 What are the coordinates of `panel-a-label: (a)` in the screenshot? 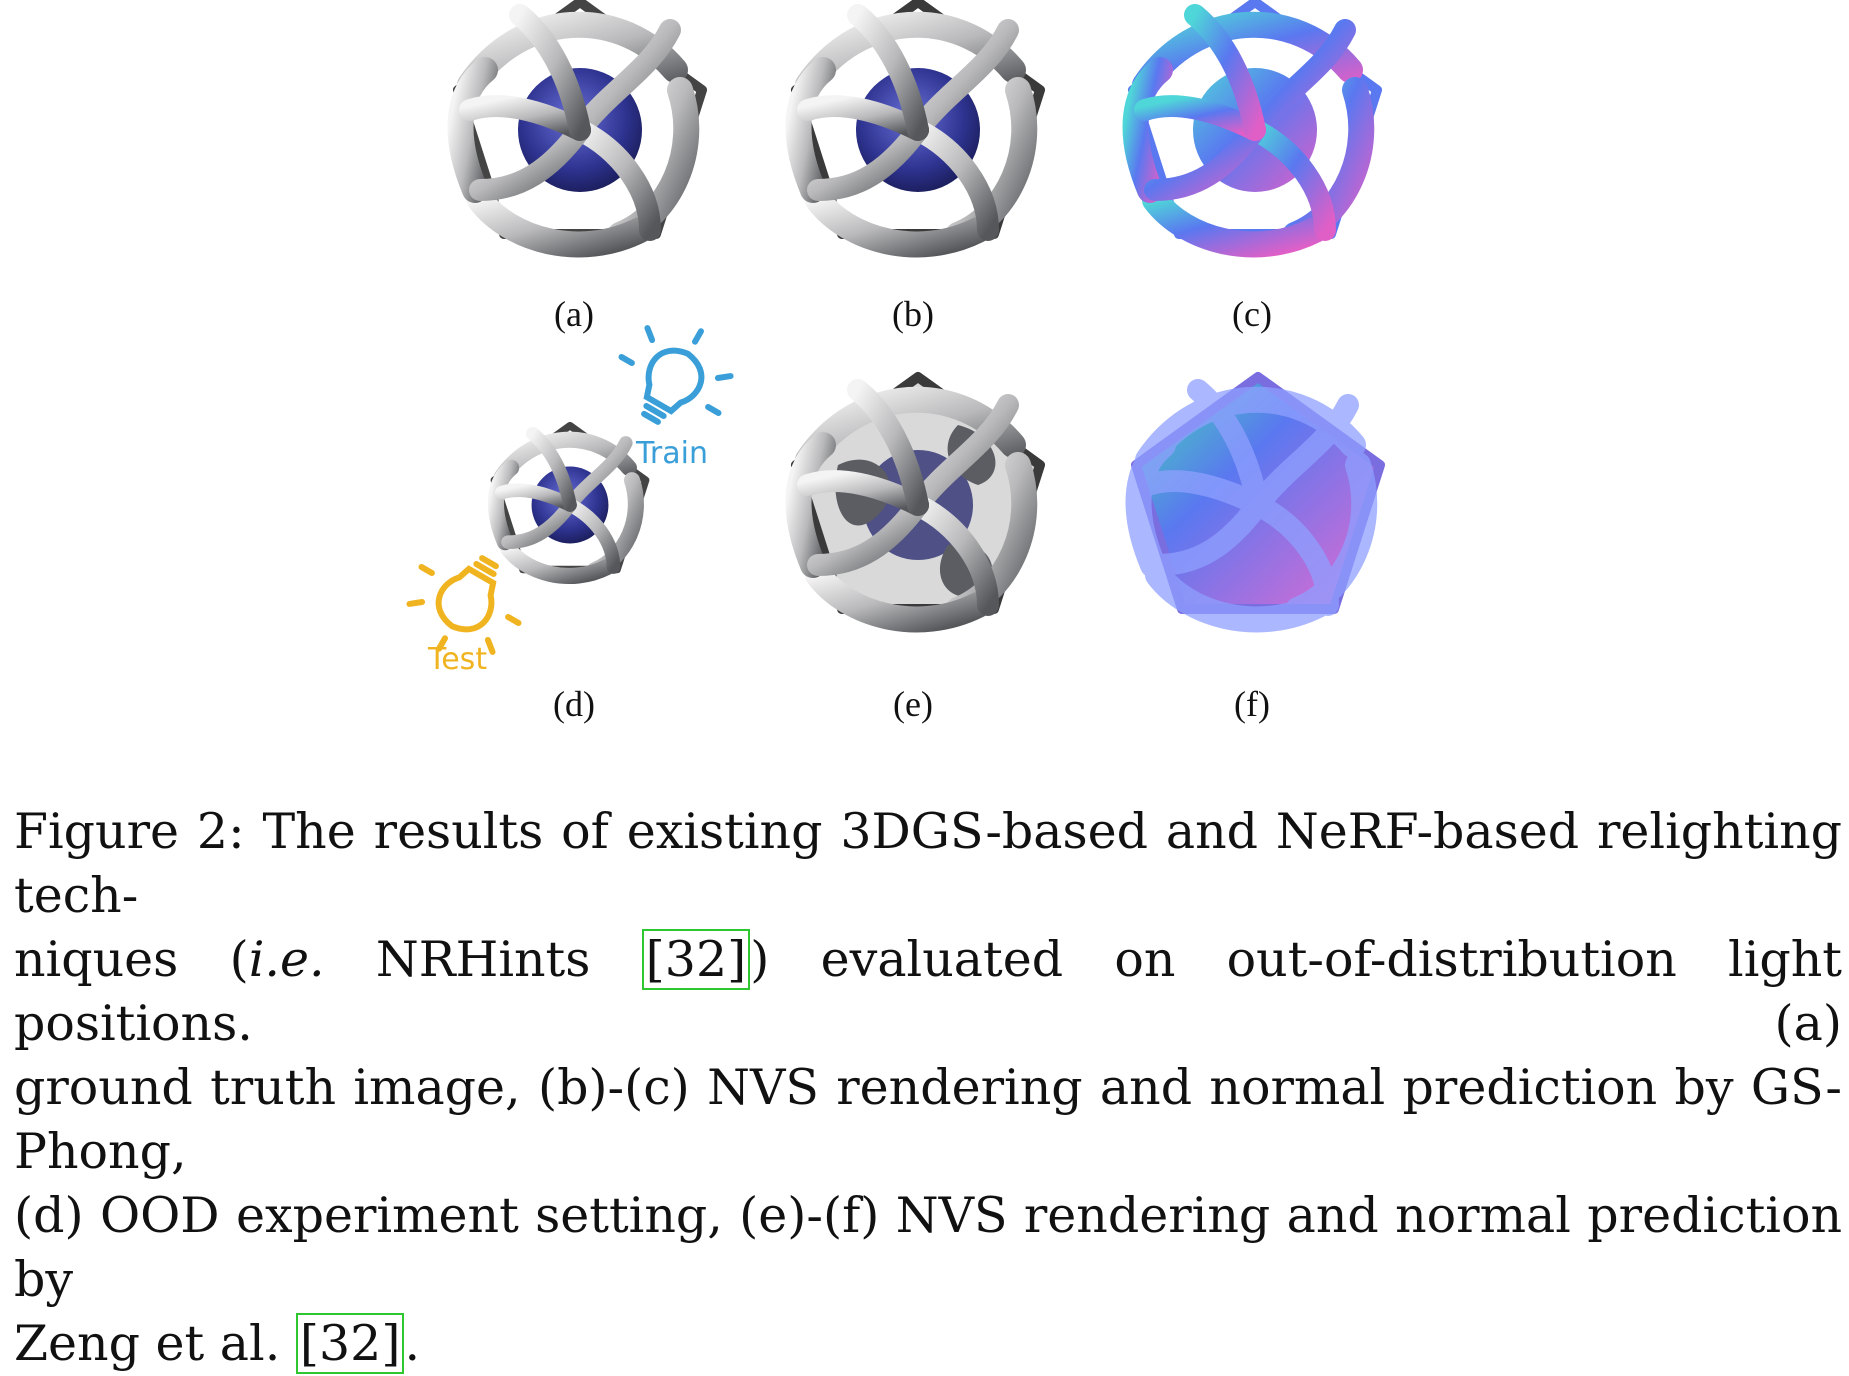 It's located at (574, 314).